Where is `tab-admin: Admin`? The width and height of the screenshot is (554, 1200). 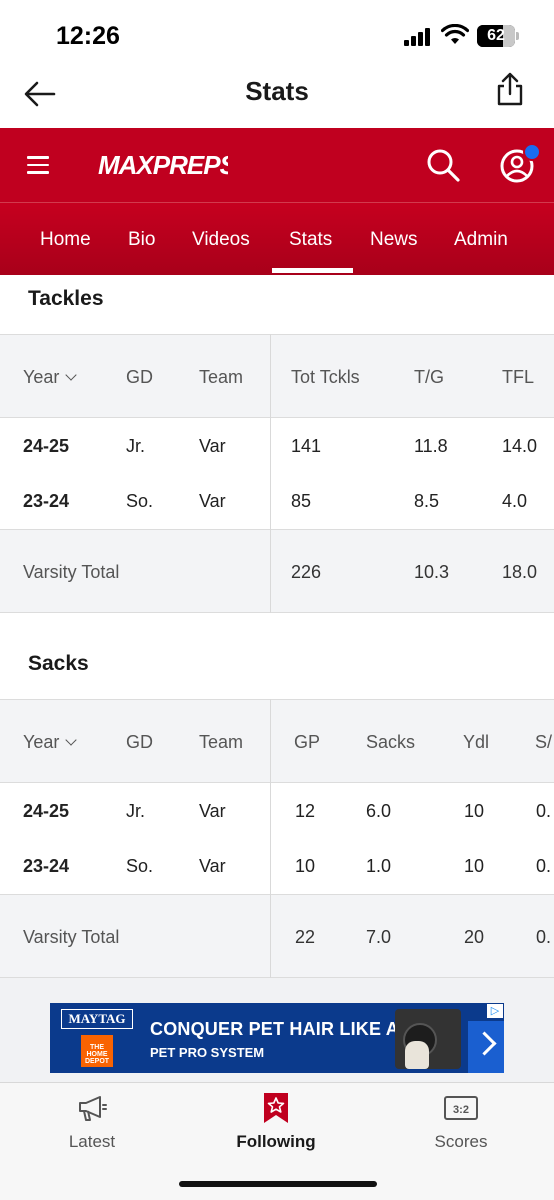
tab-admin: Admin is located at coordinates (481, 239).